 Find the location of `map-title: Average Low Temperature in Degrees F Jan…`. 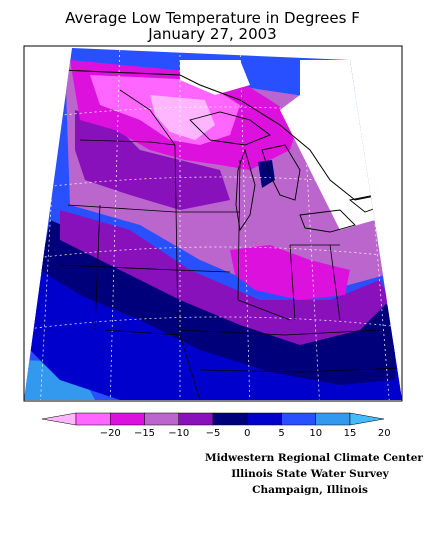

map-title: Average Low Temperature in Degrees F Jan… is located at coordinates (212, 26).